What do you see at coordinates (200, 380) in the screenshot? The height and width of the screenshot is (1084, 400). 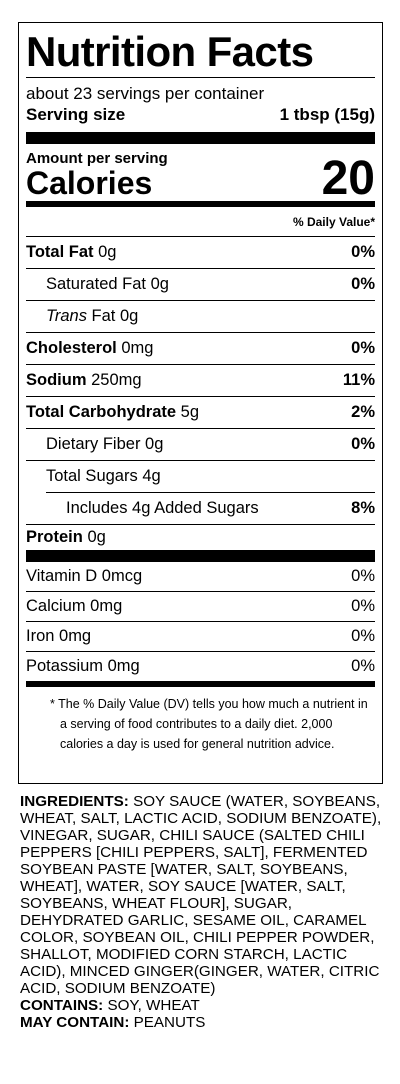 I see `nutrient-row: Sodium 250mg 11%` at bounding box center [200, 380].